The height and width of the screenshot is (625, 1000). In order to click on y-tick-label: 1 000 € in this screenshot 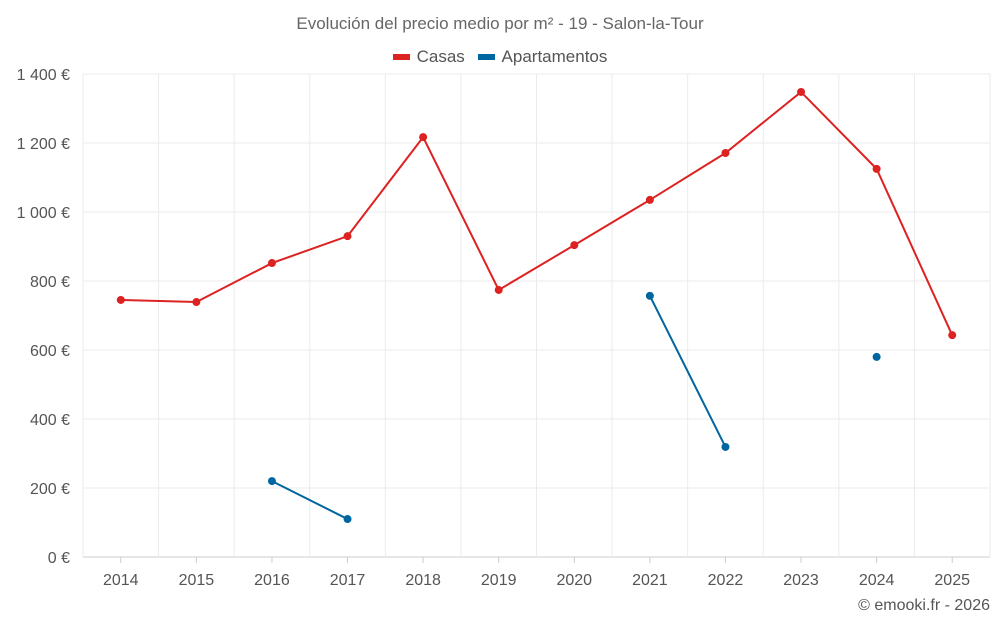, I will do `click(43, 213)`.